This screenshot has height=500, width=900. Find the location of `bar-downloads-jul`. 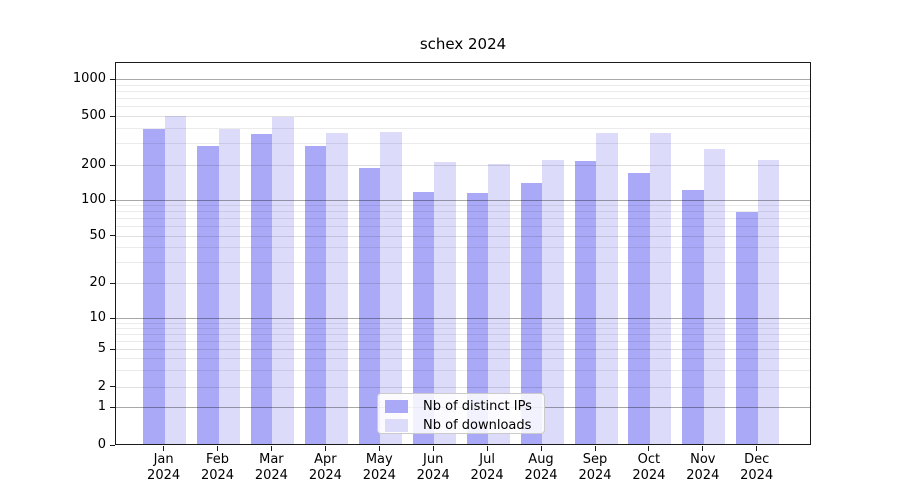

bar-downloads-jul is located at coordinates (499, 304).